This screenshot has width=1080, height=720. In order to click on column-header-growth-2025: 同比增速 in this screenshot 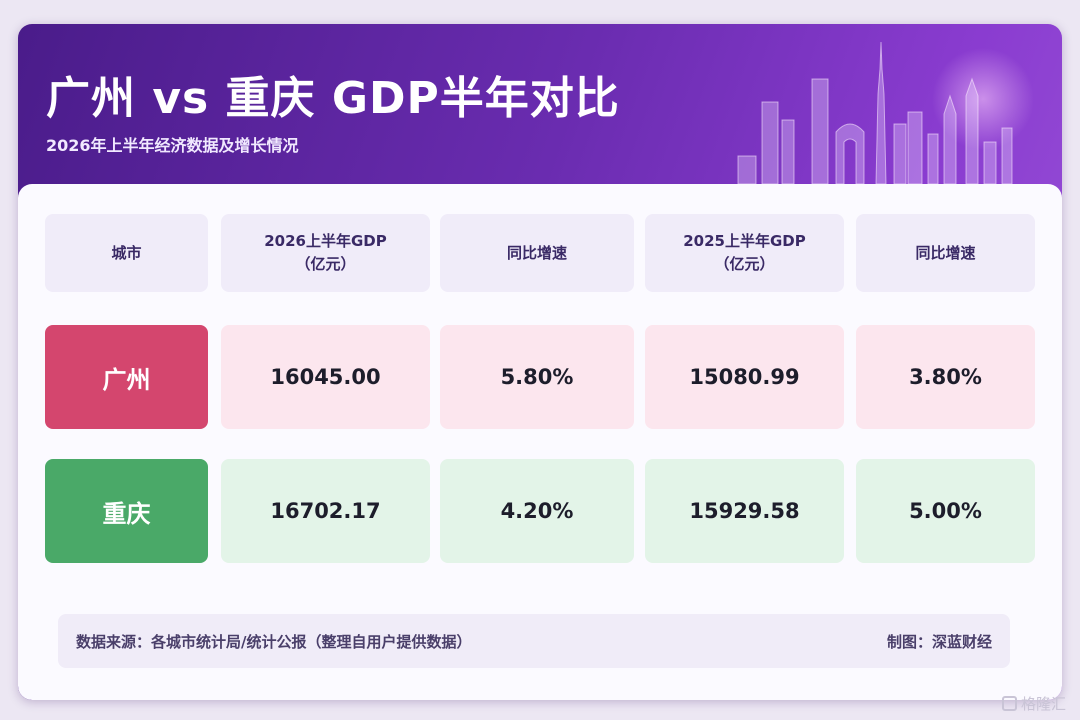, I will do `click(945, 253)`.